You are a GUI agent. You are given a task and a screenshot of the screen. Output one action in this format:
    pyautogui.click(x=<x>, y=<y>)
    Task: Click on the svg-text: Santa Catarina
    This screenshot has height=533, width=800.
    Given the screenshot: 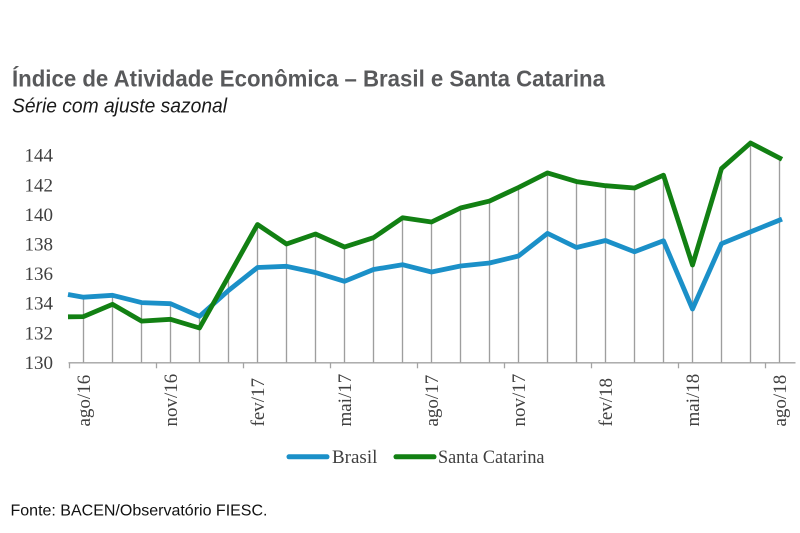 What is the action you would take?
    pyautogui.click(x=491, y=457)
    